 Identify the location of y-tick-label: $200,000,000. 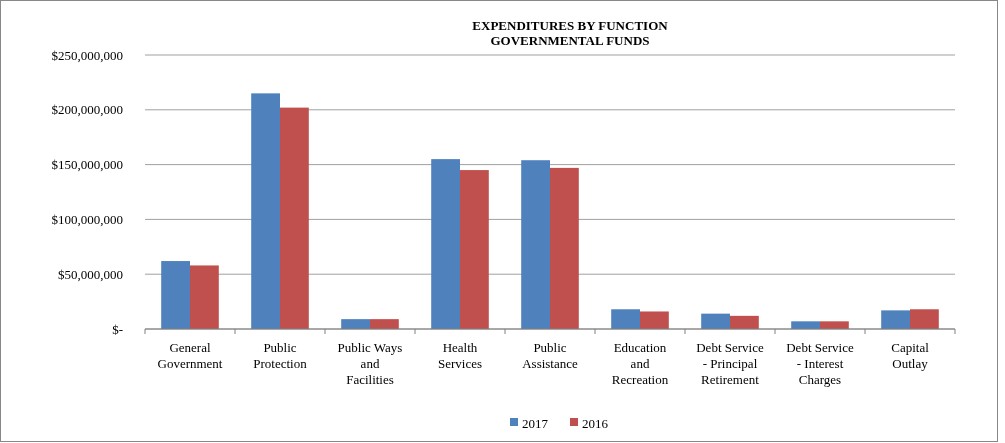
(87, 110).